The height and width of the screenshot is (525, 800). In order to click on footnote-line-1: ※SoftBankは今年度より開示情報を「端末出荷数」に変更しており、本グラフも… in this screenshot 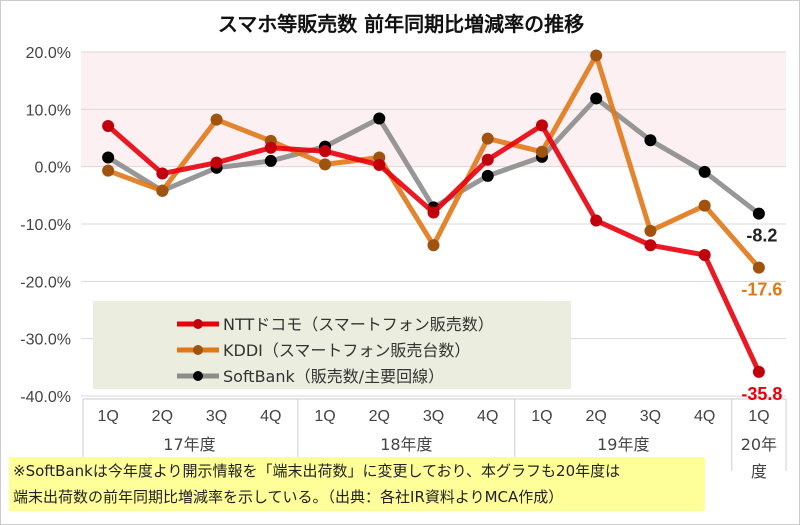, I will do `click(317, 471)`.